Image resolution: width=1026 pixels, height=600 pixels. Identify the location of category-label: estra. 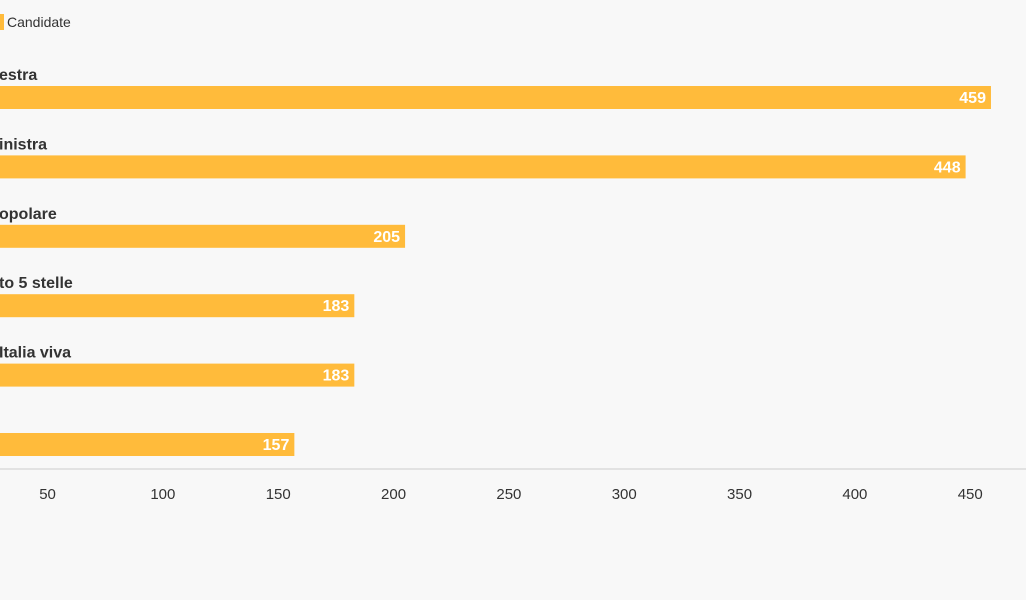
(18, 75).